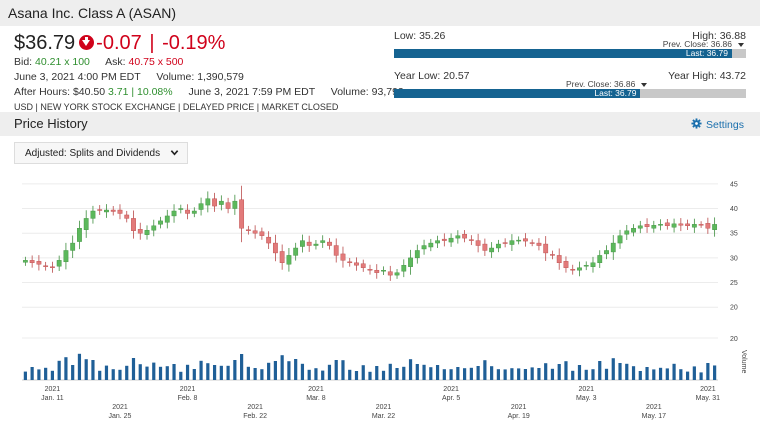 Image resolution: width=760 pixels, height=425 pixels. I want to click on quote-datetime: June 3, 2021 4:00 PM EDT, so click(77, 77).